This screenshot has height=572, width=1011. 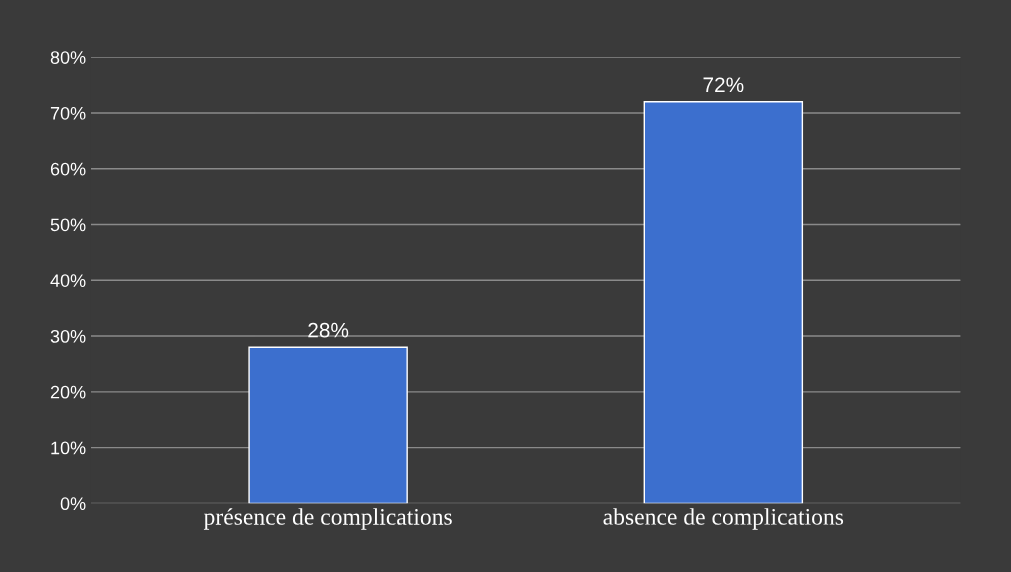 What do you see at coordinates (327, 519) in the screenshot?
I see `x-tick-label: présence de complications` at bounding box center [327, 519].